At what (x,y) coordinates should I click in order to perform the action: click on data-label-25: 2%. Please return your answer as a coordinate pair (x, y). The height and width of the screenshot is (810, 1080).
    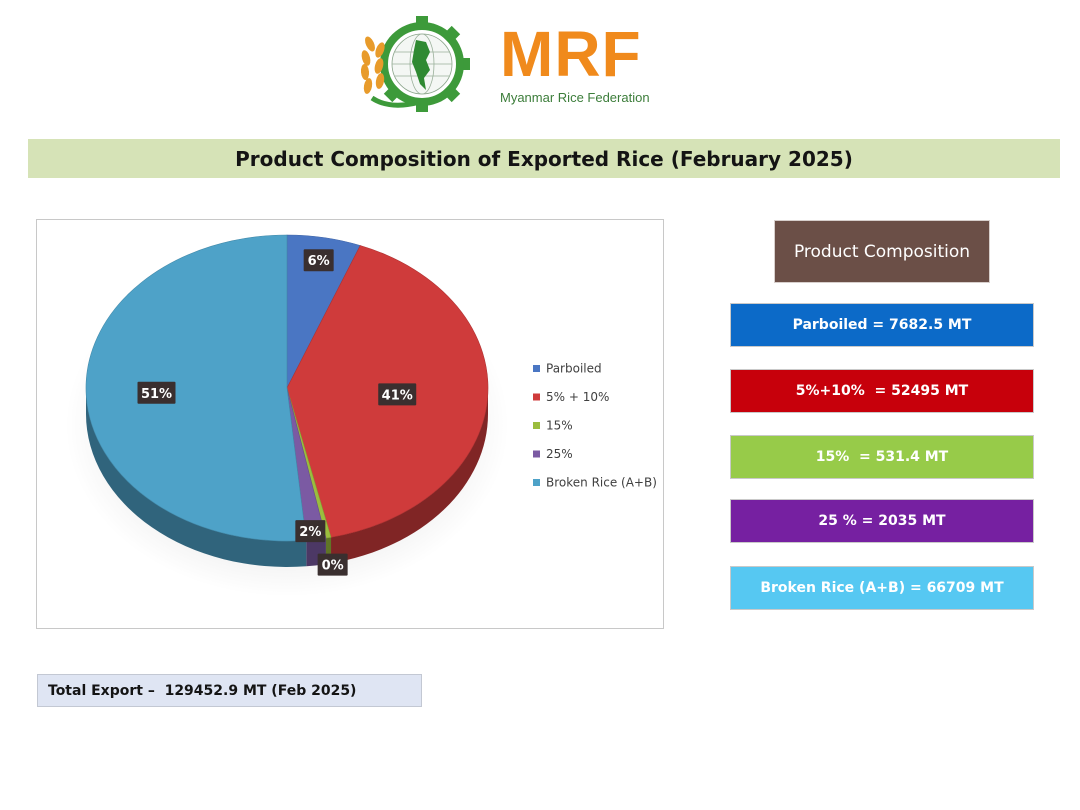
    Looking at the image, I should click on (310, 532).